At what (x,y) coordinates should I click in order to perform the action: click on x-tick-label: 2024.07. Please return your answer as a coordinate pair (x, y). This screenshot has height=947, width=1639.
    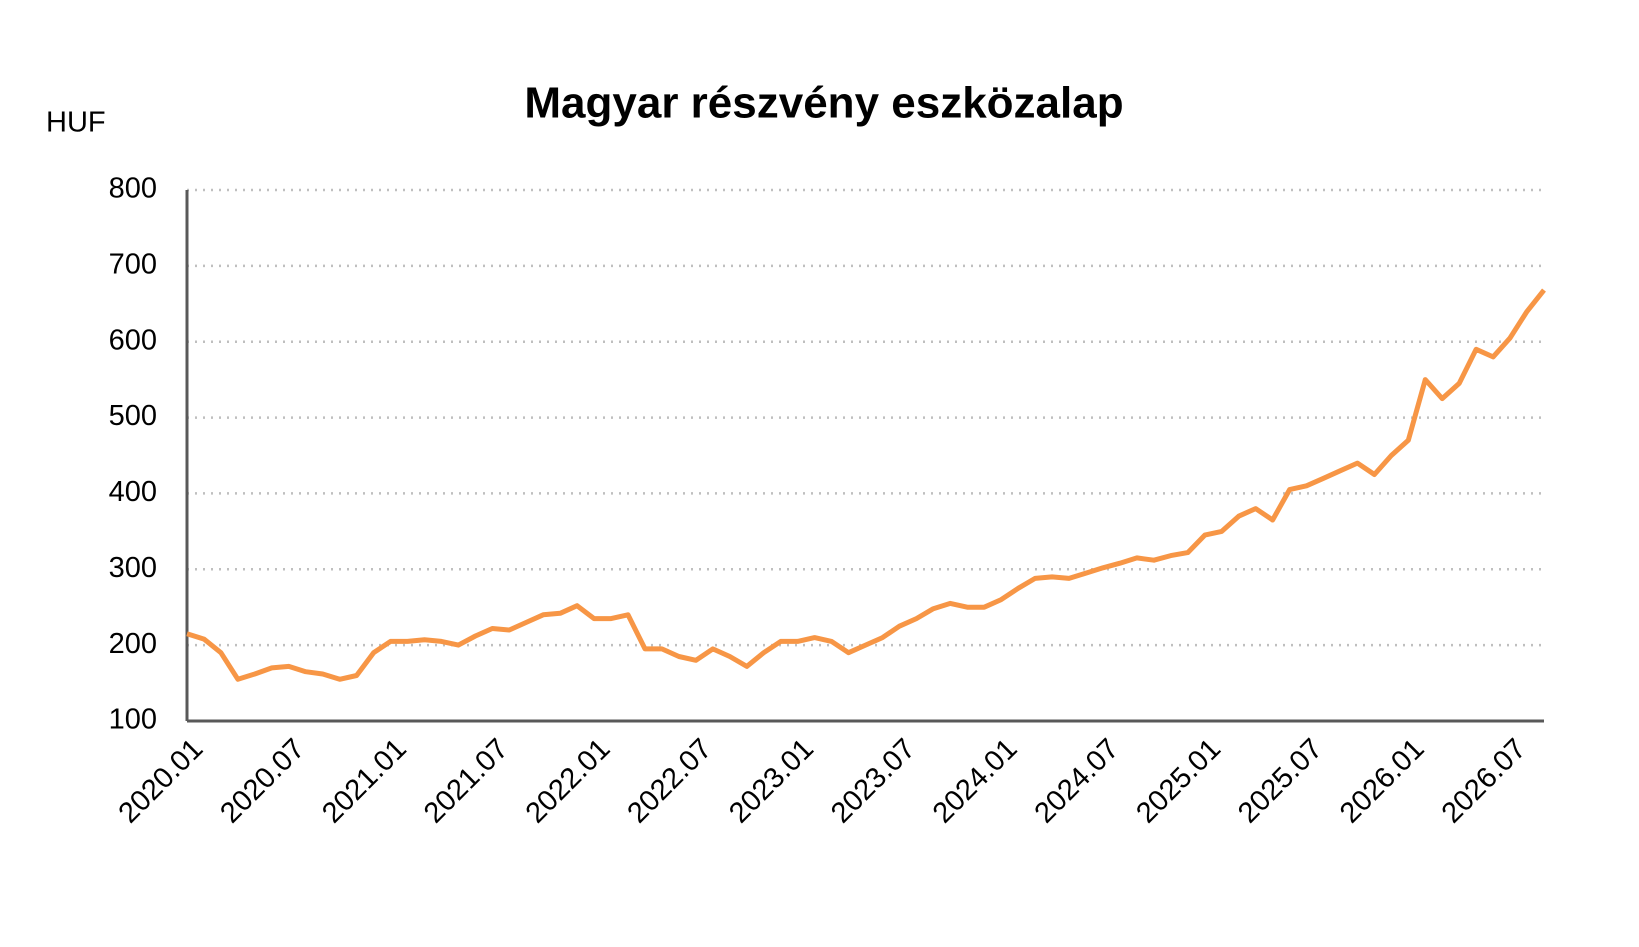
    Looking at the image, I should click on (1077, 781).